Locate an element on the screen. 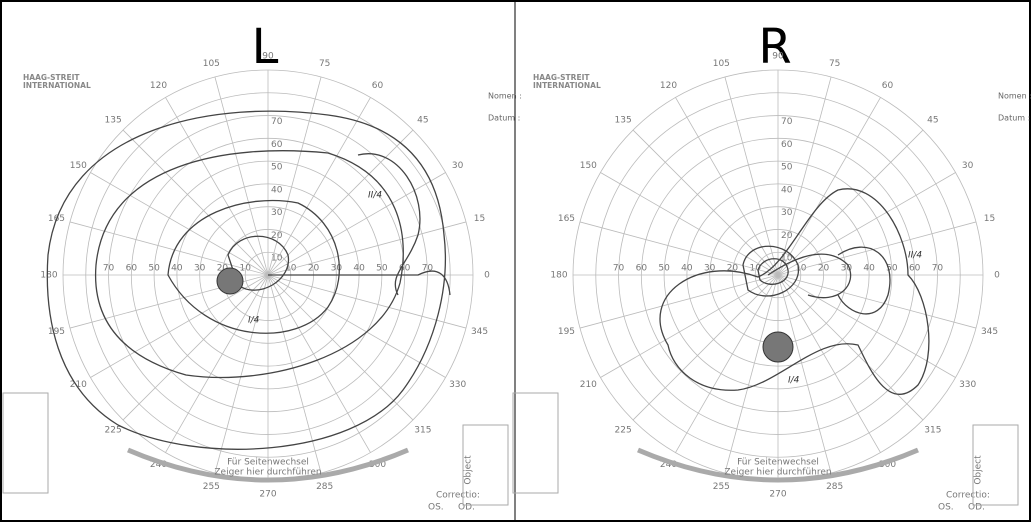 The image size is (1031, 522). angle-label: 75 is located at coordinates (834, 64).